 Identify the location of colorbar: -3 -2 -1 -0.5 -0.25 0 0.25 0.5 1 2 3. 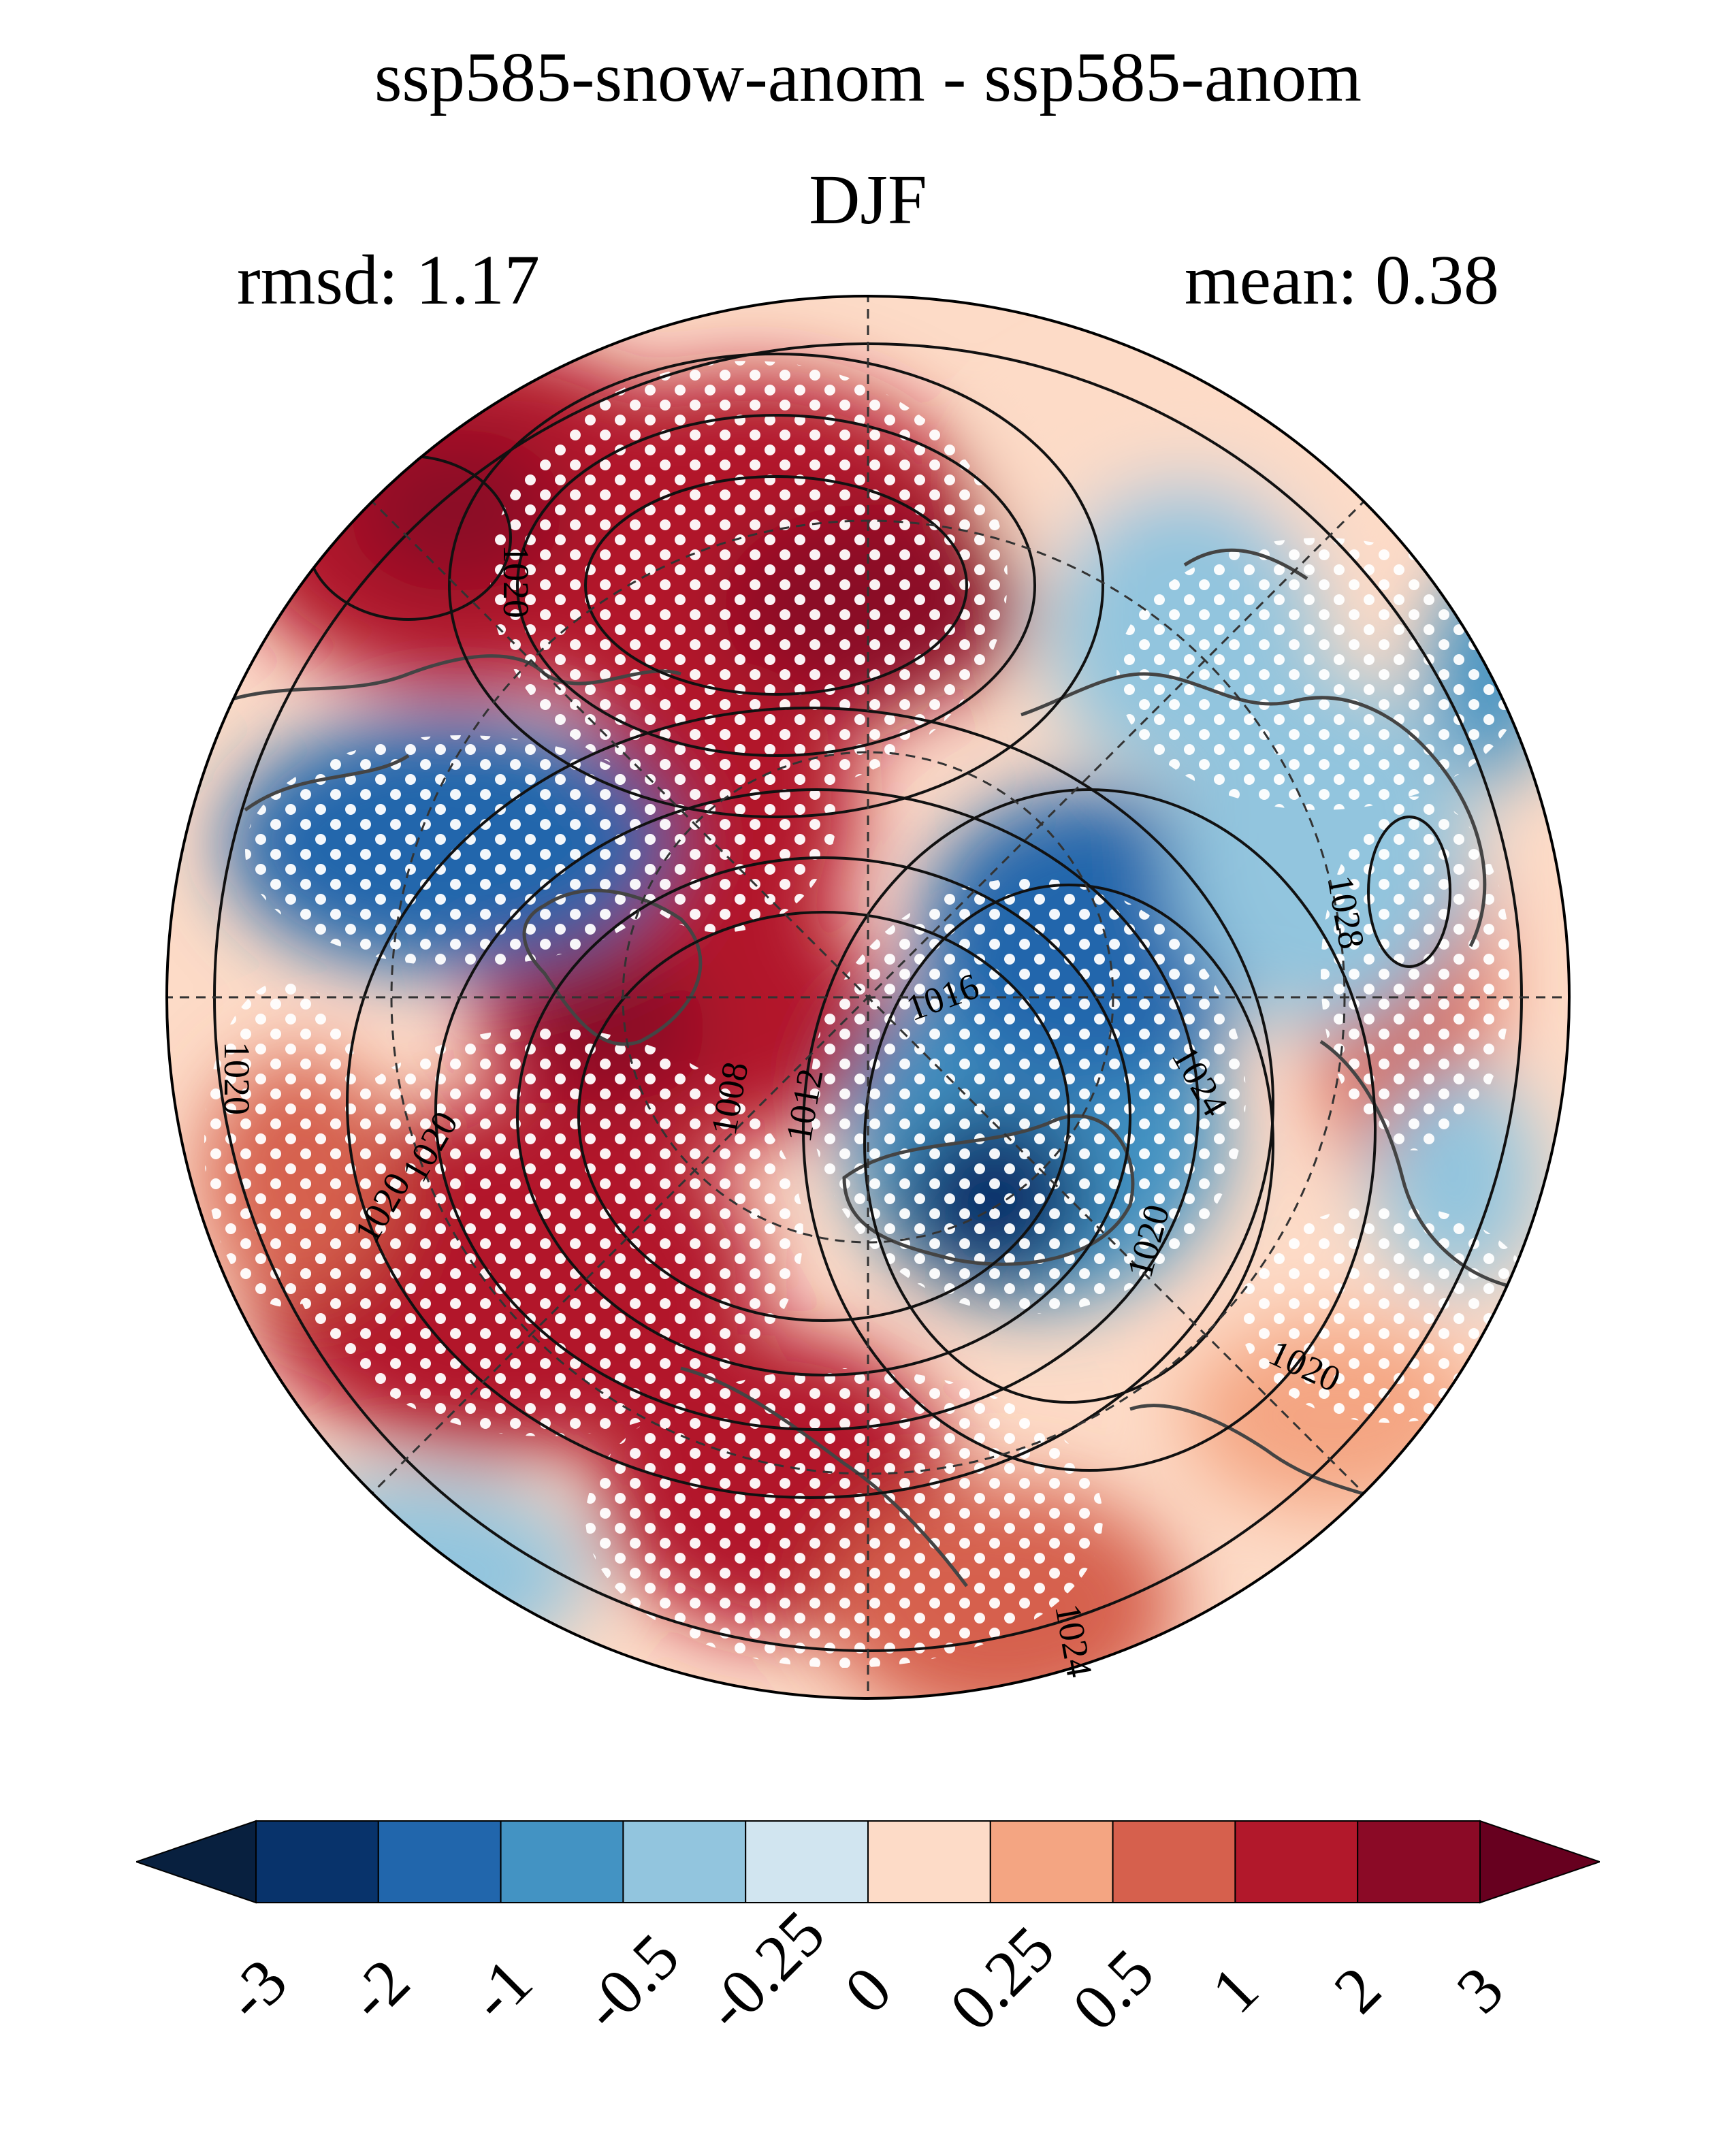
(868, 1952).